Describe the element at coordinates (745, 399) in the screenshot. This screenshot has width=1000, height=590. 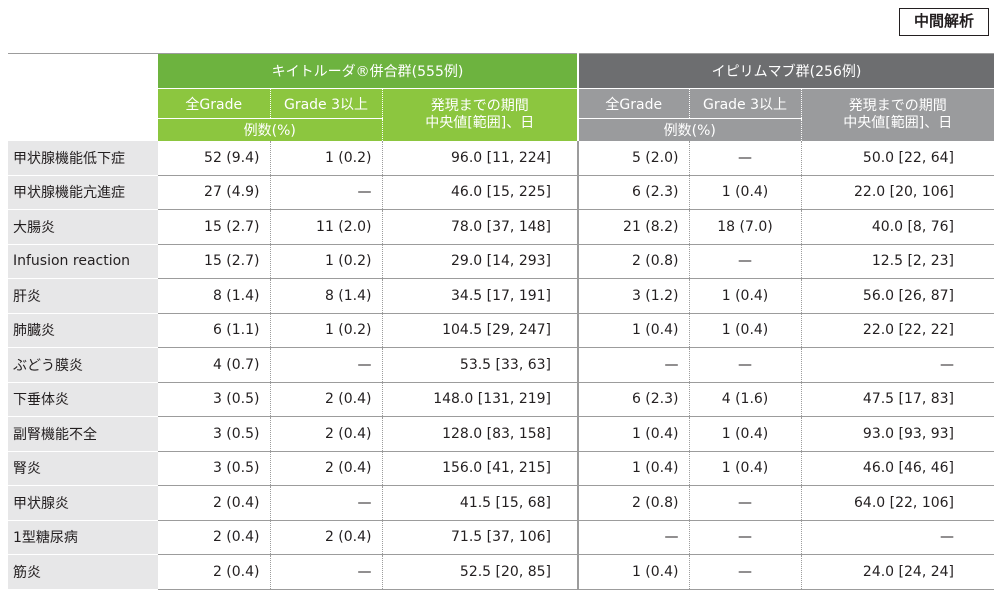
I see `ipilimumab-grade3-cell: 4 (1.6)` at that location.